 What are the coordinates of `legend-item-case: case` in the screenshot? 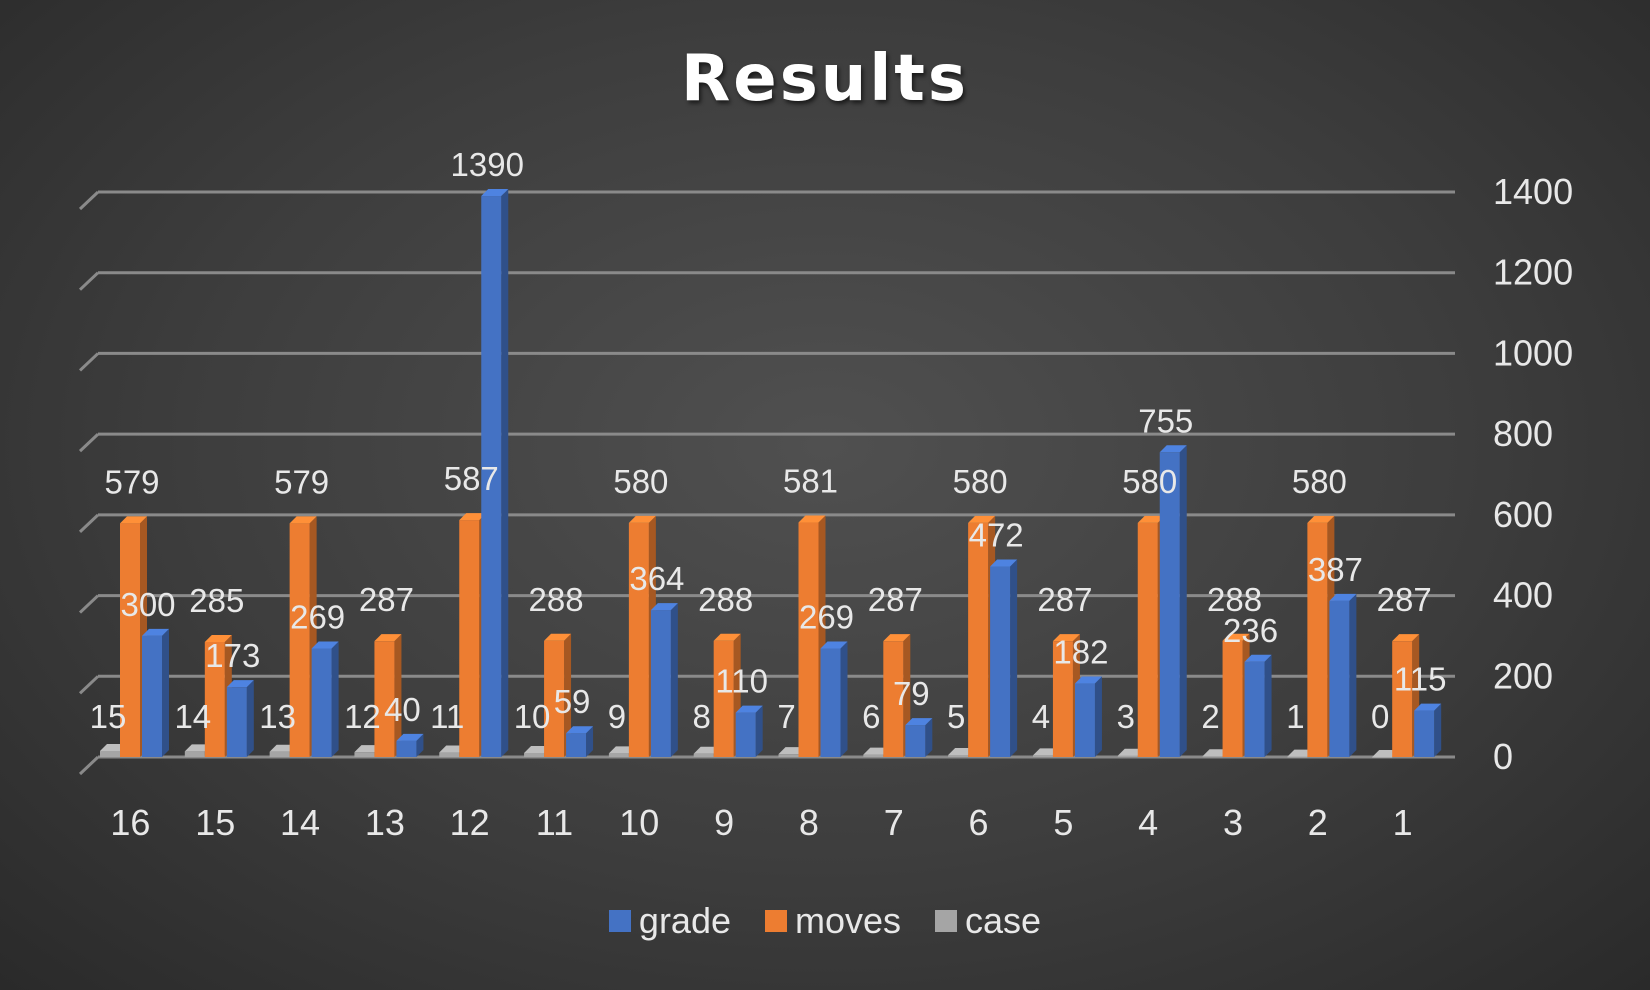 It's located at (988, 921).